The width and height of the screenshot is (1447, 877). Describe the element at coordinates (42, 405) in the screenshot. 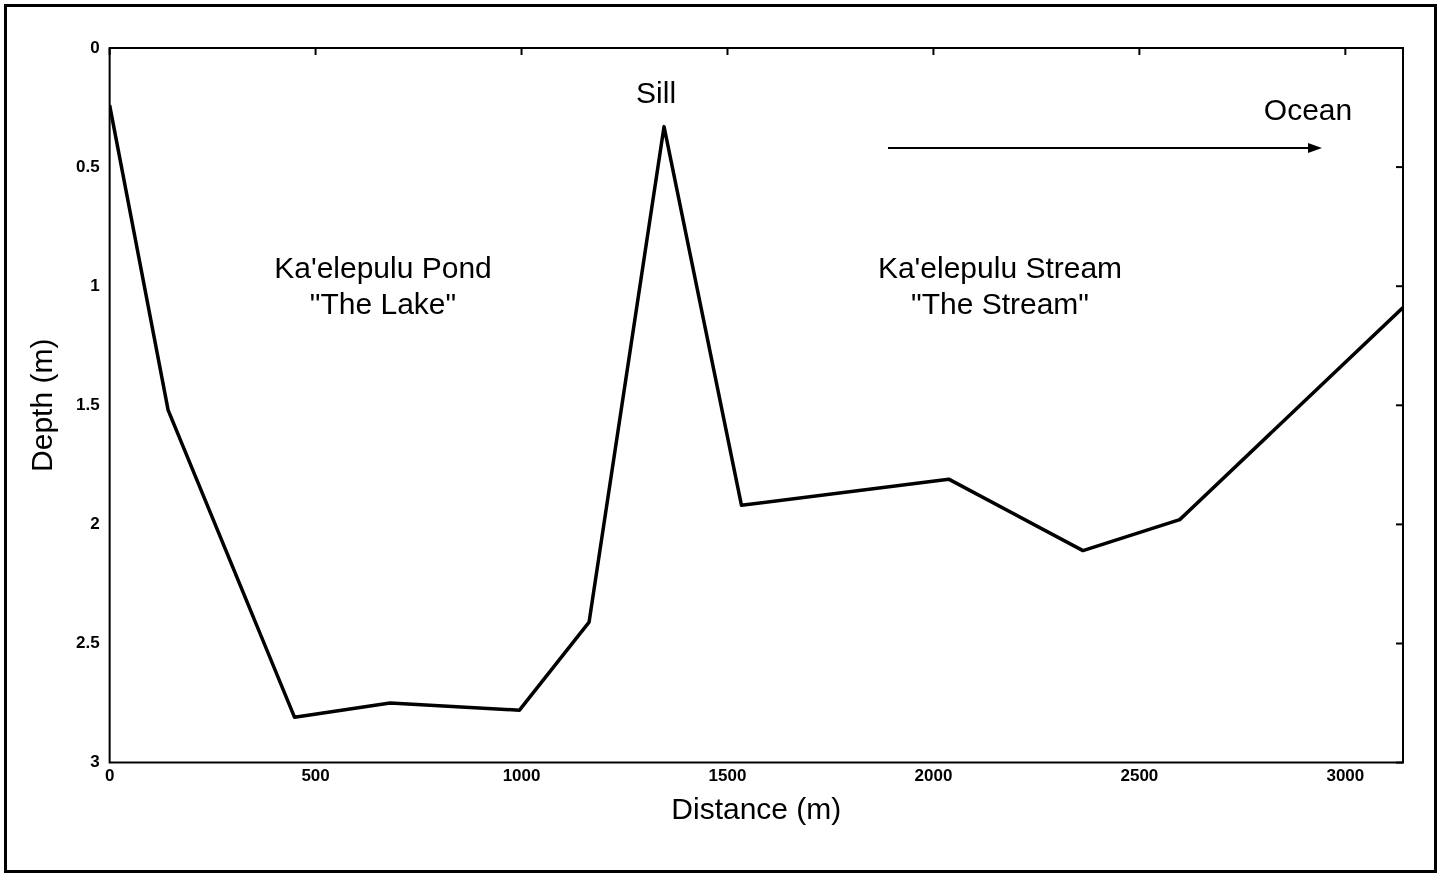

I see `y-axis-title: Depth (m)` at that location.